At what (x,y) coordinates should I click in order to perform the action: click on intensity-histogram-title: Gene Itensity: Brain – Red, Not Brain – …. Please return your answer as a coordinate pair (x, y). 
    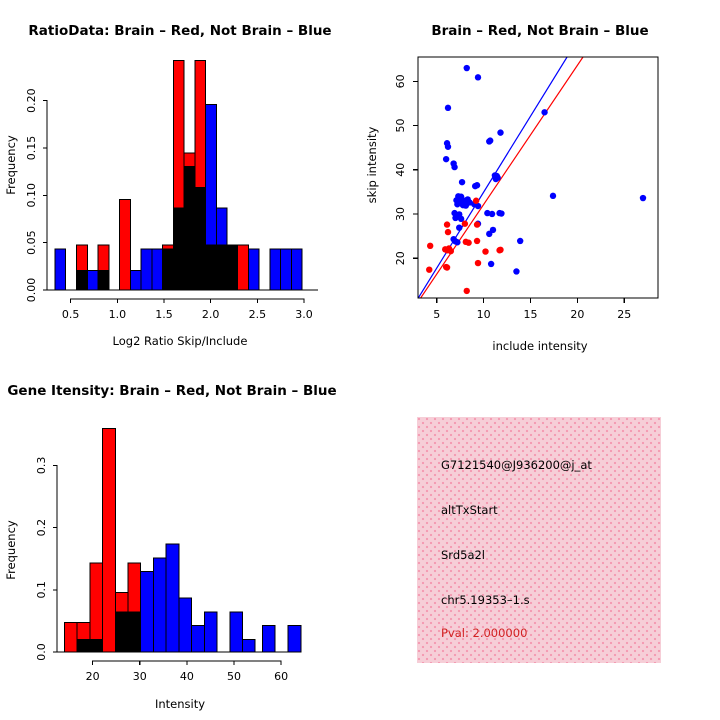
    Looking at the image, I should click on (171, 391).